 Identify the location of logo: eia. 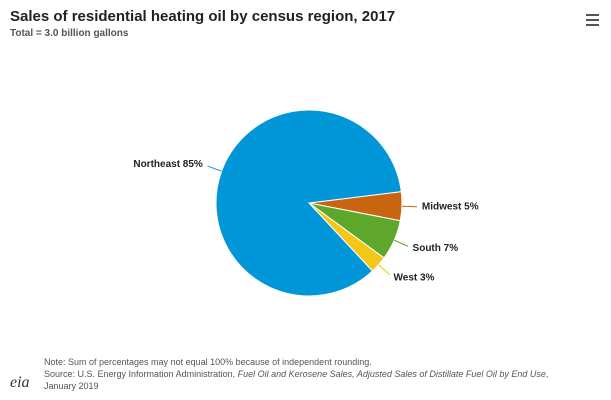
(20, 382).